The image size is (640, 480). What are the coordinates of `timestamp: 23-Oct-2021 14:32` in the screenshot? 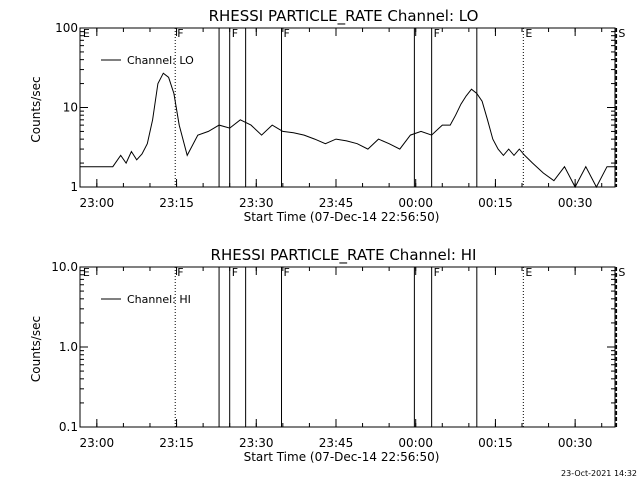 It's located at (599, 473).